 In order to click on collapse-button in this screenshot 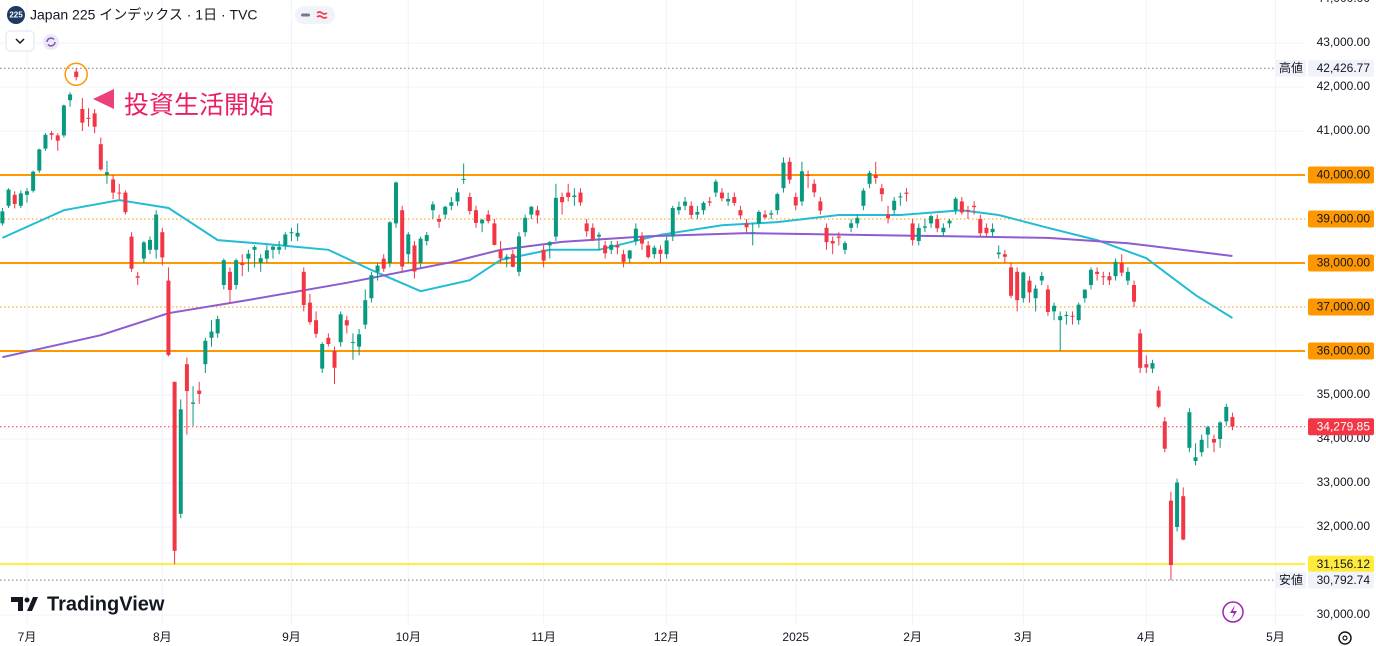, I will do `click(20, 41)`.